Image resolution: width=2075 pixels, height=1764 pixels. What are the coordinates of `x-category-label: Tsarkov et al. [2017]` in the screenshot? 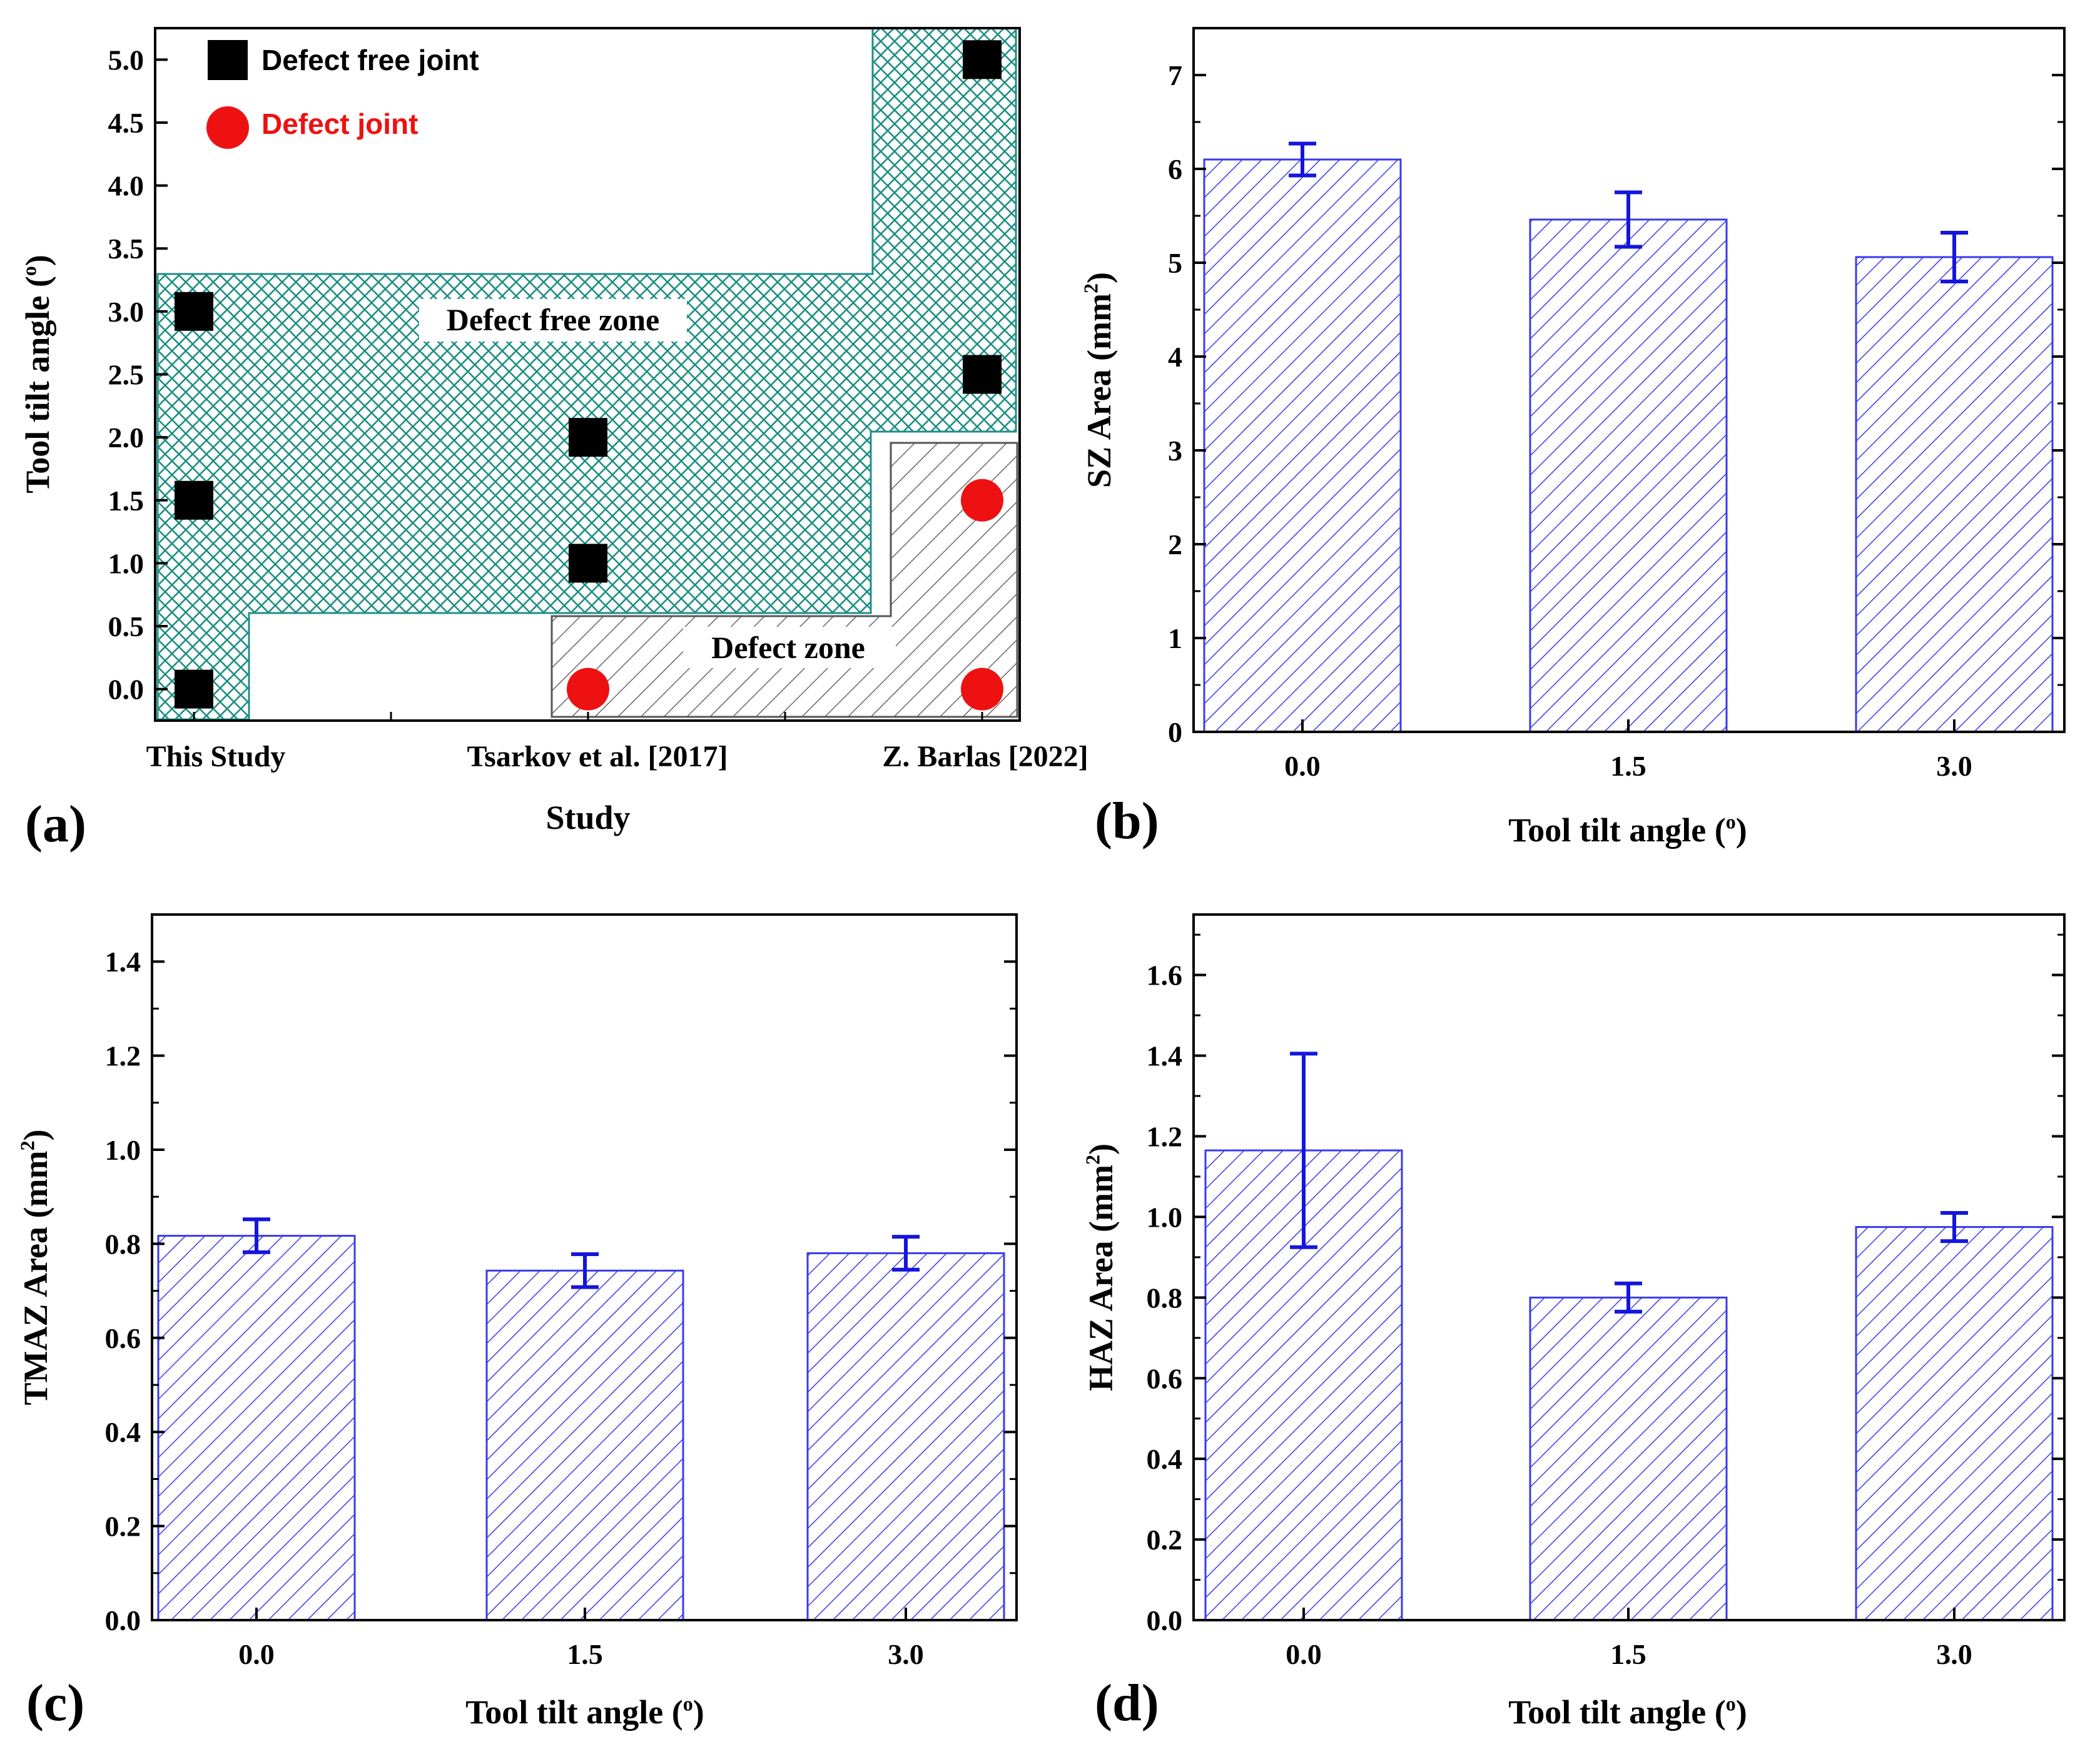 It's located at (597, 756).